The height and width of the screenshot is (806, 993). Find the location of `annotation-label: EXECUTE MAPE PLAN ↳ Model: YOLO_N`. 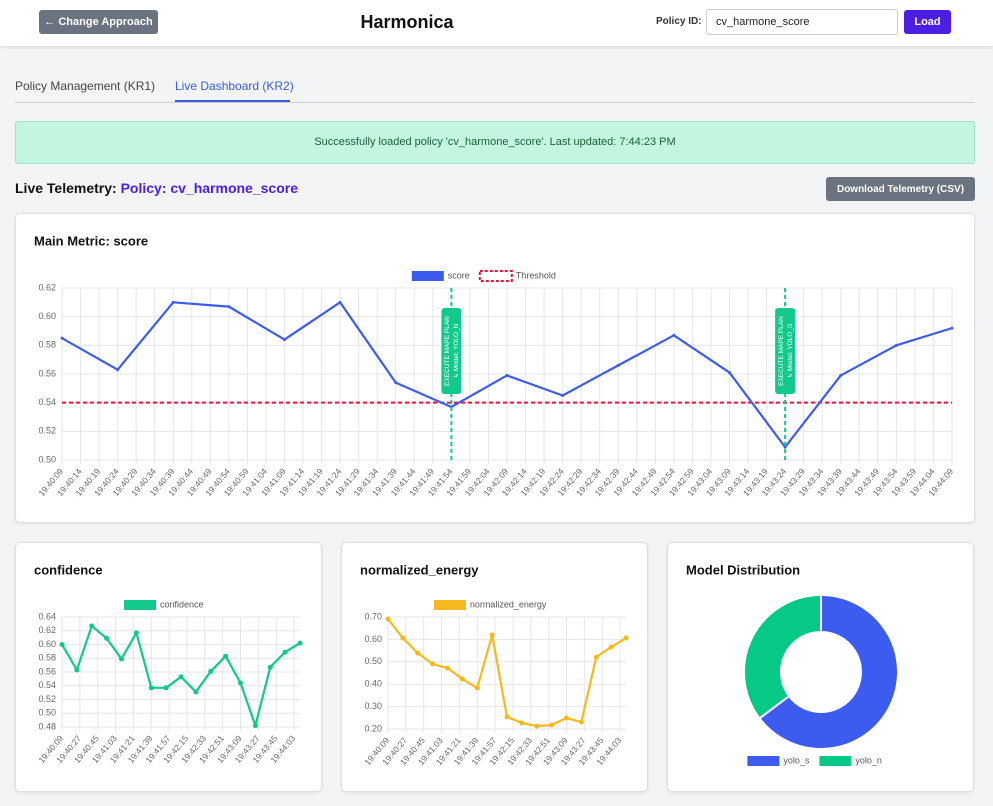

annotation-label: EXECUTE MAPE PLAN ↳ Model: YOLO_N is located at coordinates (452, 351).